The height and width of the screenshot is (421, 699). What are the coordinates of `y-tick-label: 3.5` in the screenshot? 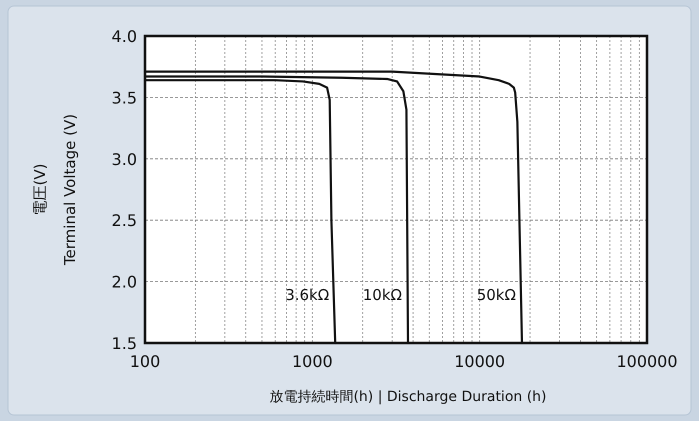 It's located at (124, 98).